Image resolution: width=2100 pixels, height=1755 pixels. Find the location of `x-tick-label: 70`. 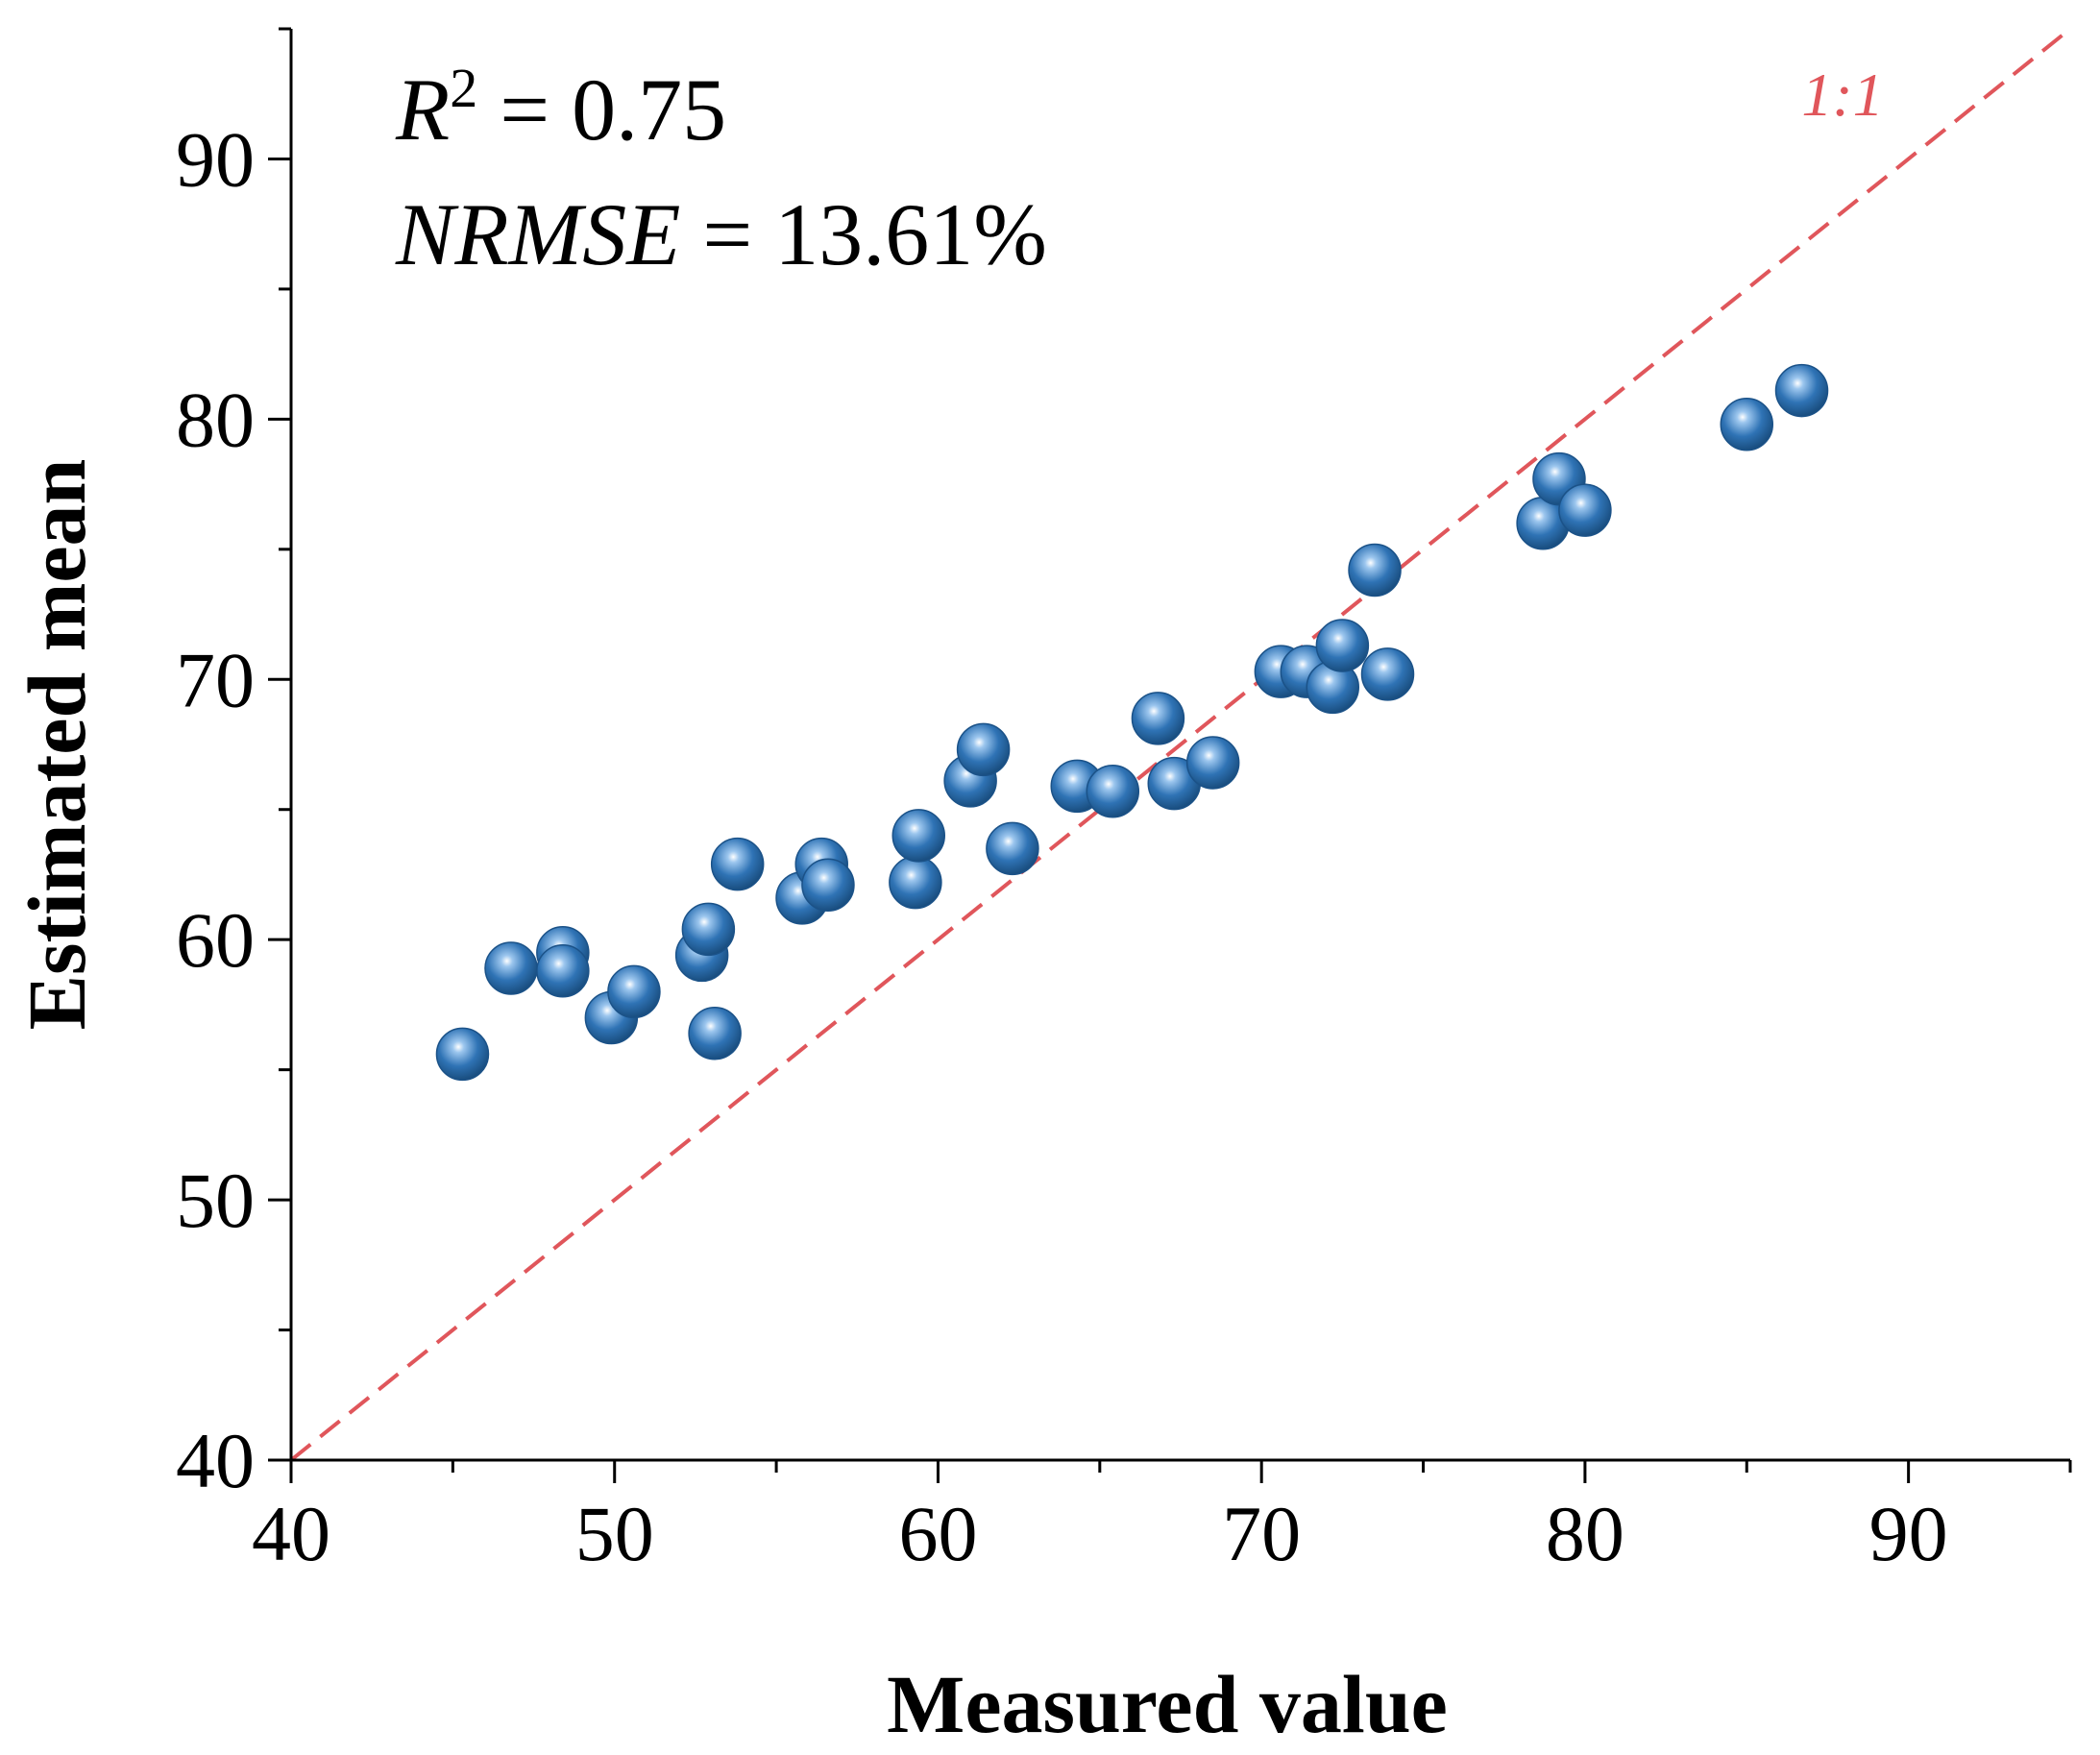

x-tick-label: 70 is located at coordinates (1261, 1534).